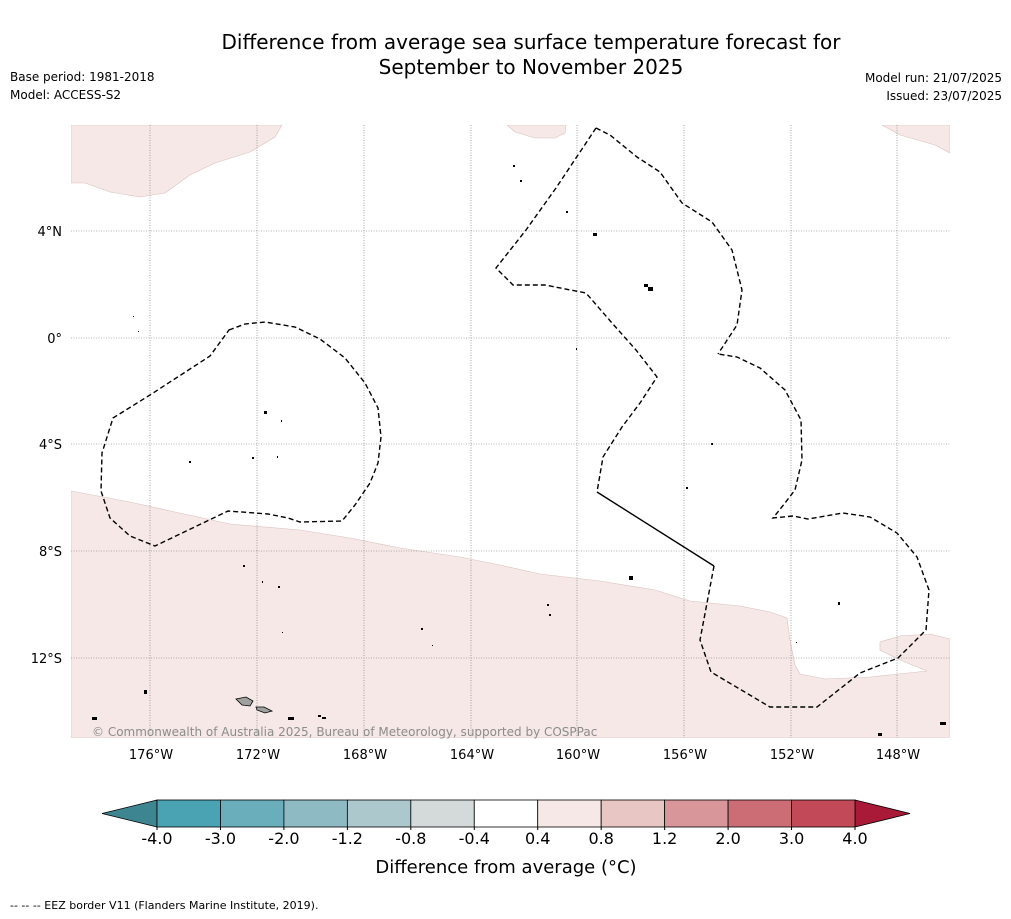  What do you see at coordinates (50, 445) in the screenshot?
I see `lat-label-4s: 4°S` at bounding box center [50, 445].